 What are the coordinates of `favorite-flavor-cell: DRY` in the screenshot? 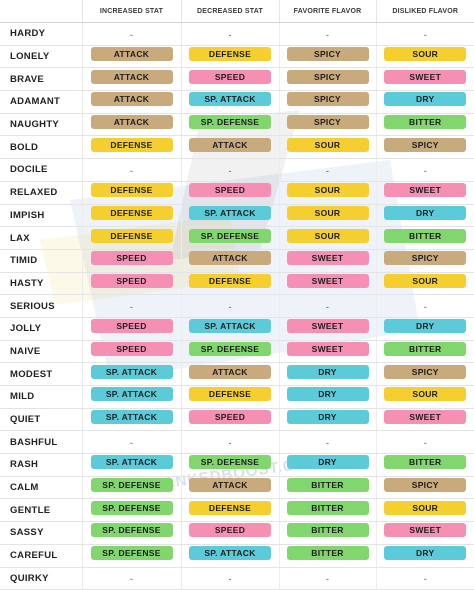 It's located at (327, 420).